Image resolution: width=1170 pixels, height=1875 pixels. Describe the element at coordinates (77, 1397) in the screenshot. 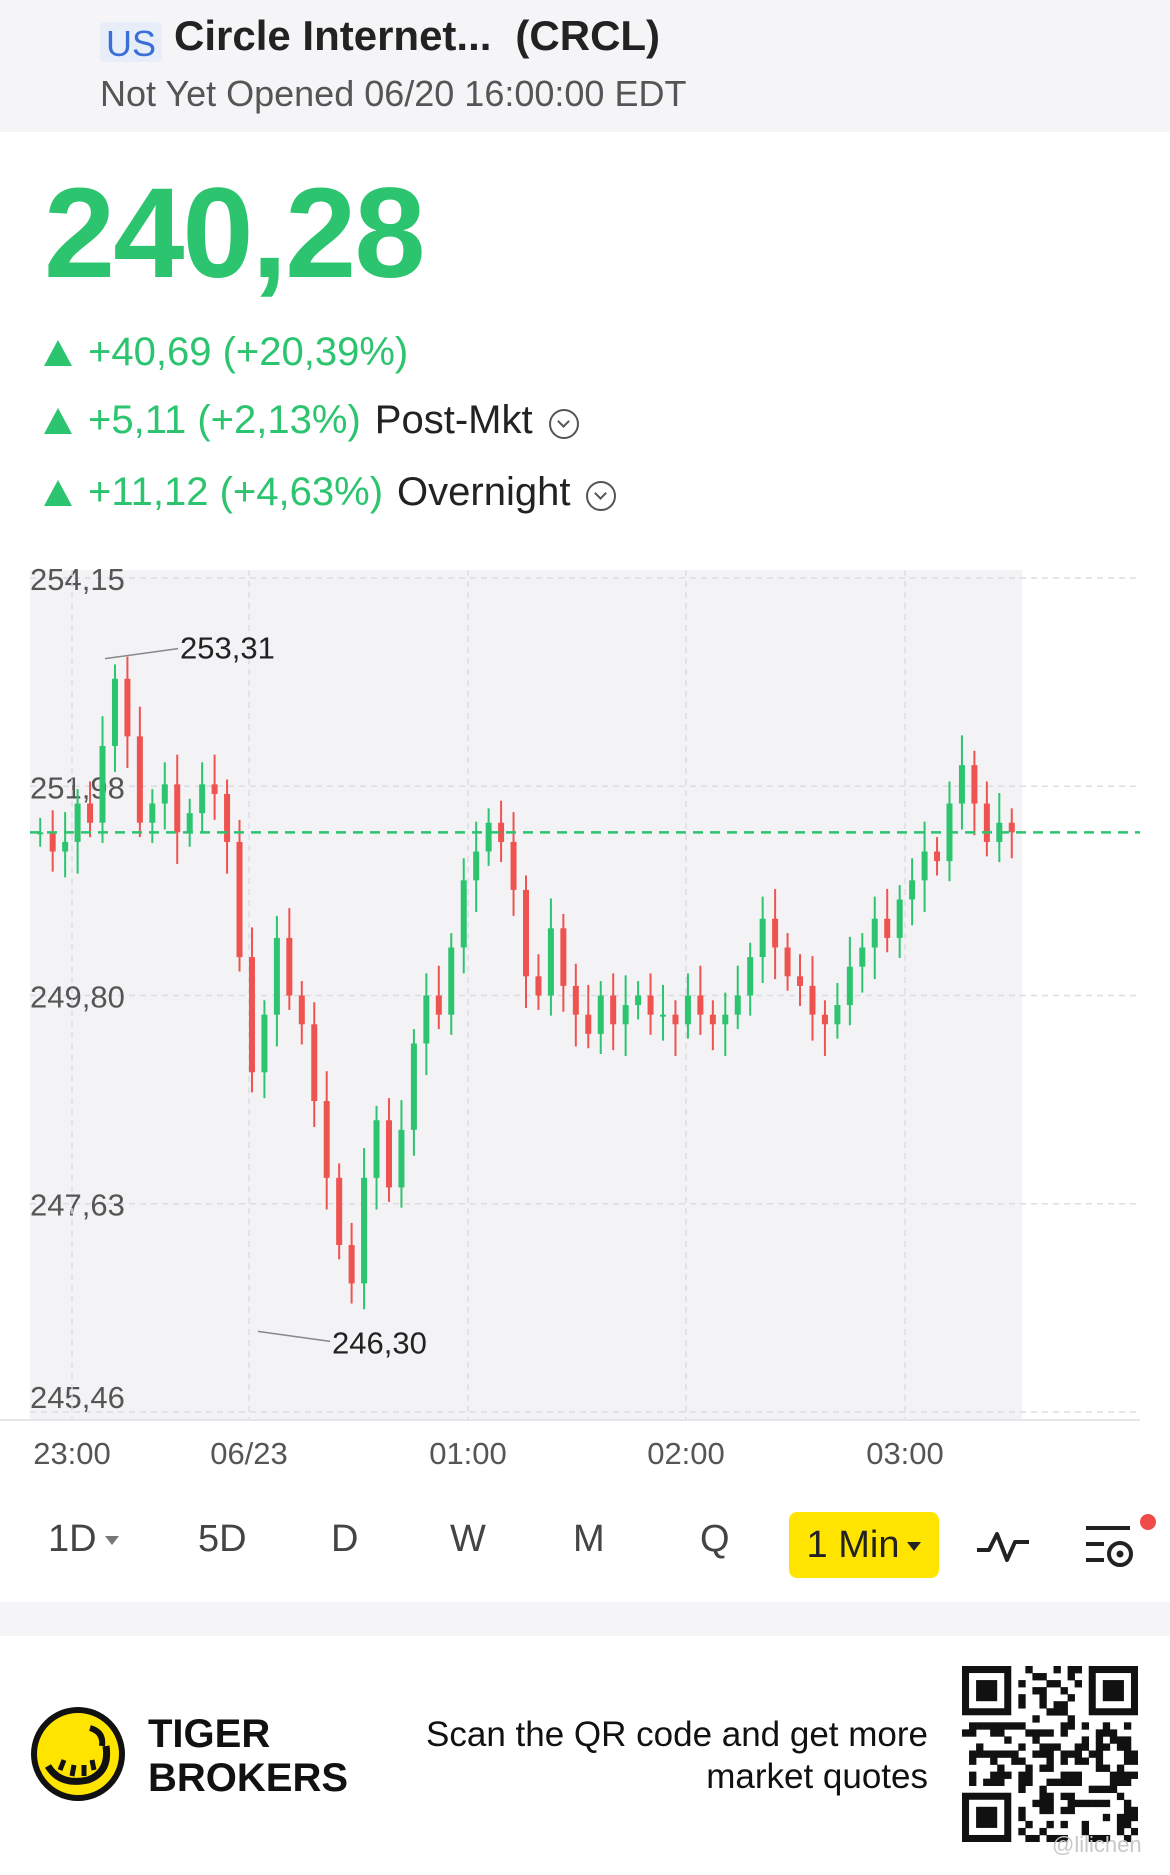

I see `y-tick-label: 245,46` at that location.